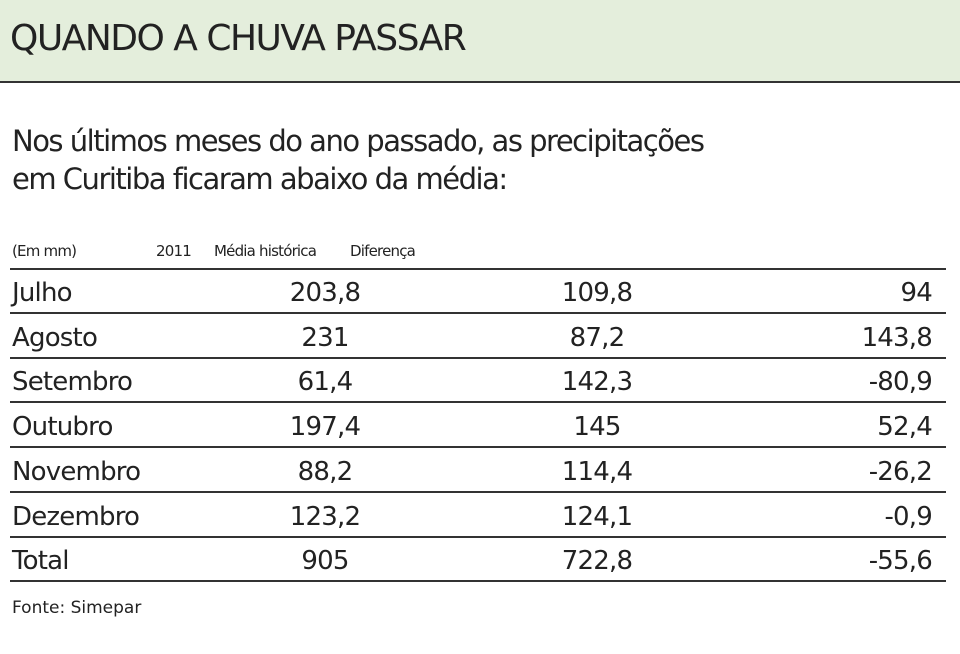 The height and width of the screenshot is (654, 960). What do you see at coordinates (44, 251) in the screenshot?
I see `column-header: (Em mm)` at bounding box center [44, 251].